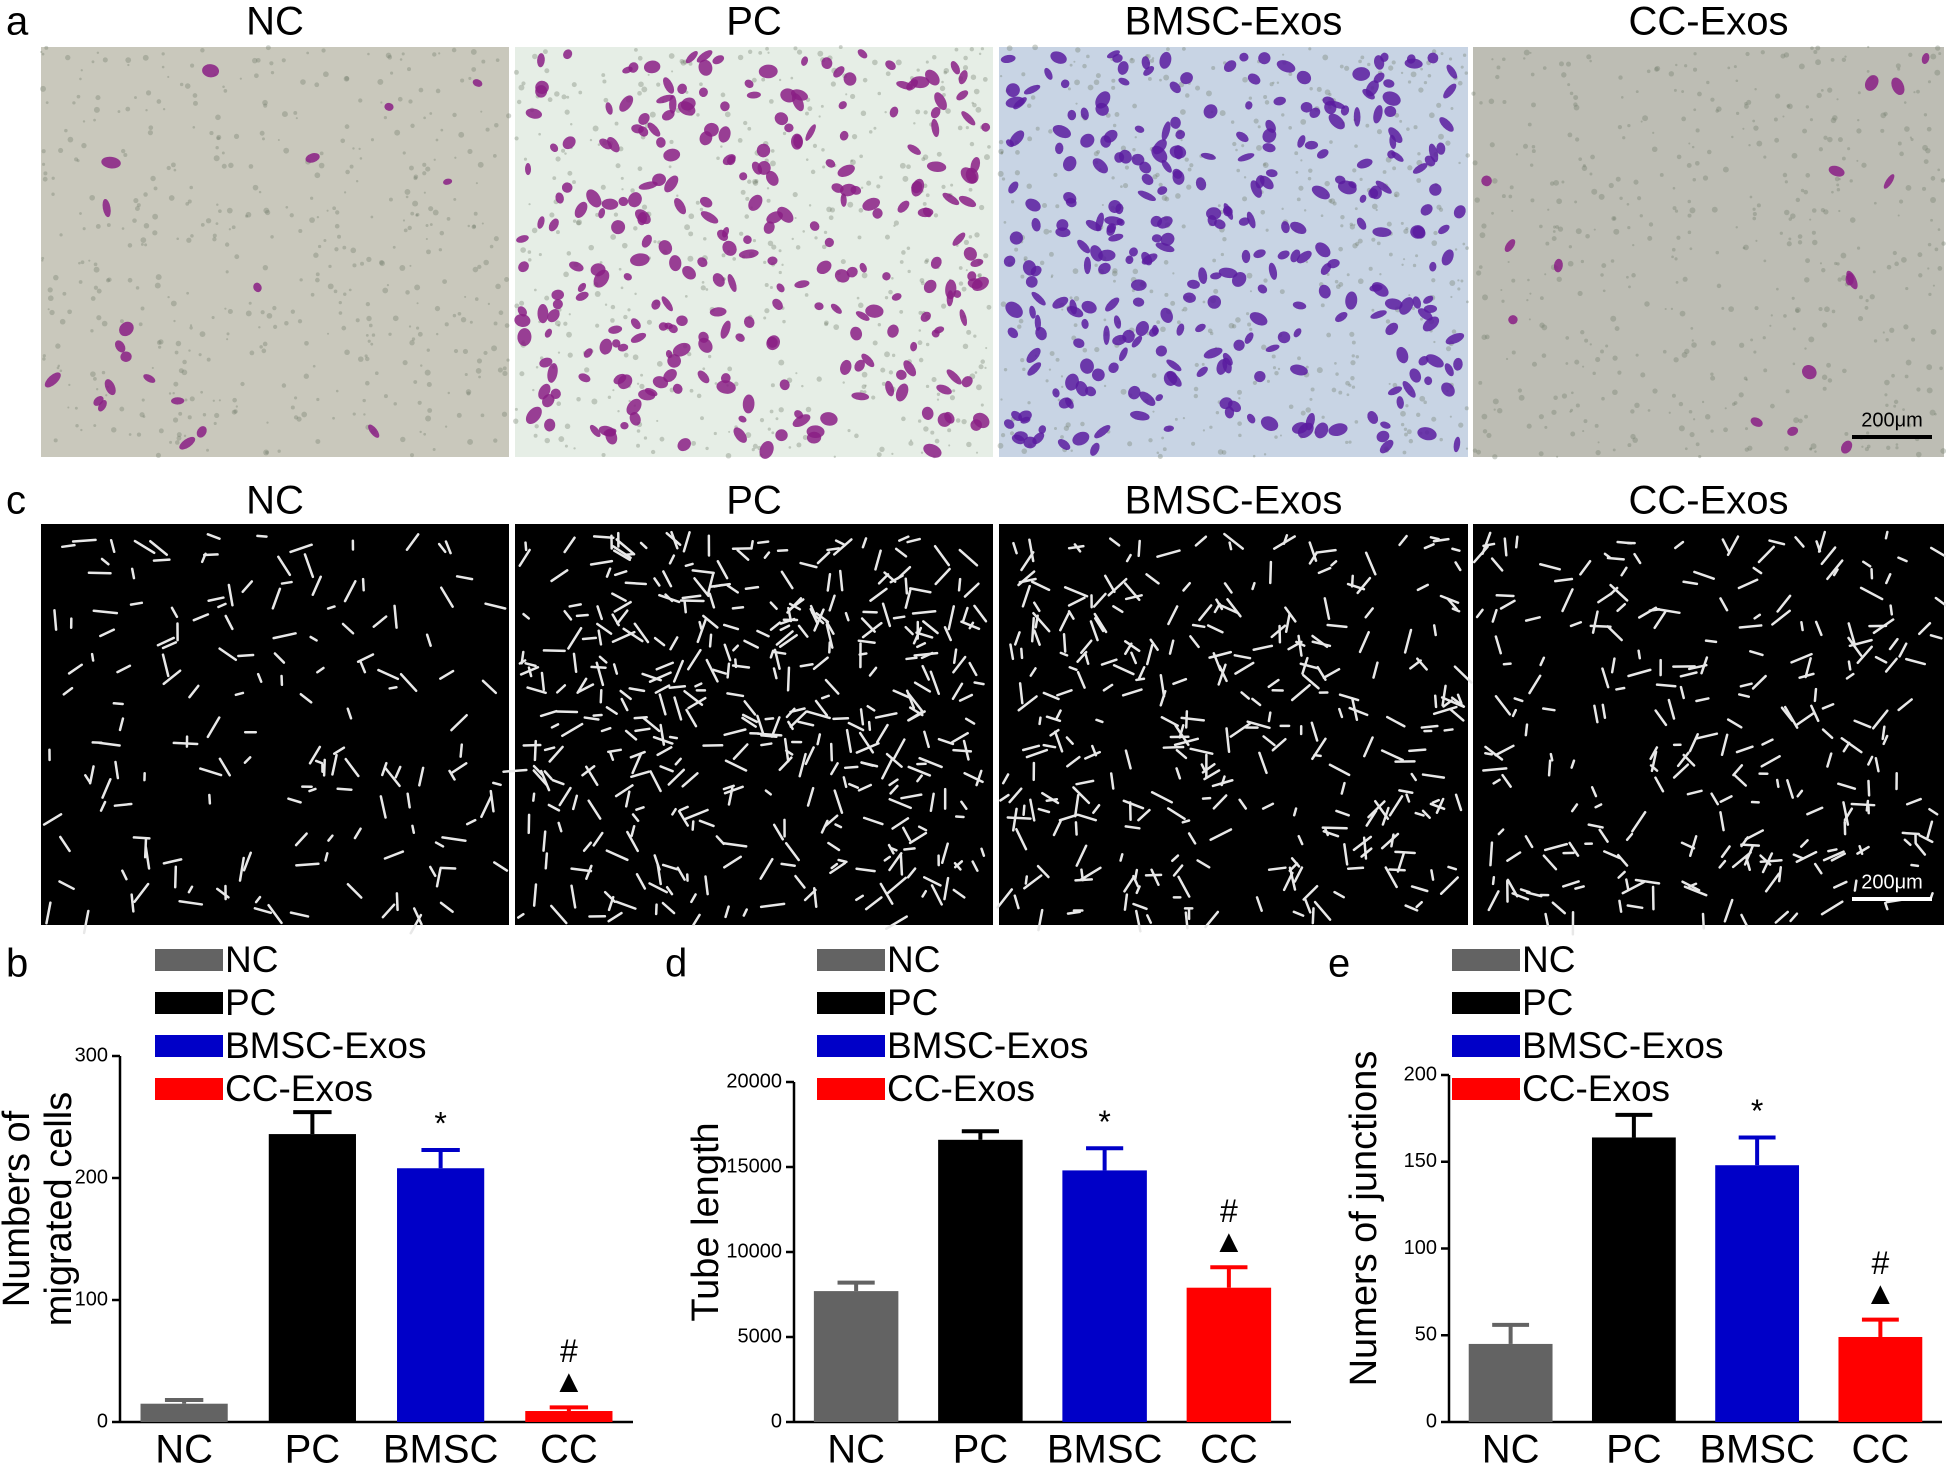 The height and width of the screenshot is (1473, 1946). I want to click on bar, so click(569, 1416).